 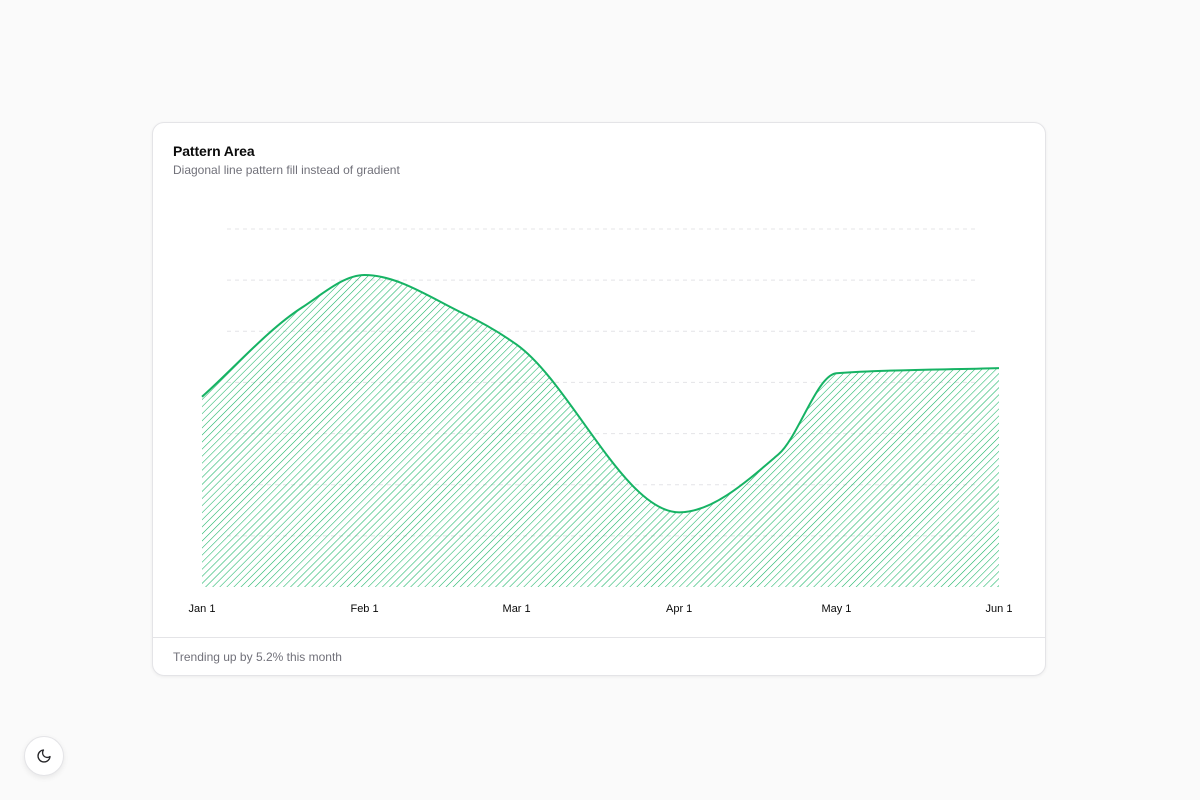 What do you see at coordinates (364, 609) in the screenshot?
I see `x-tick-label: Feb 1` at bounding box center [364, 609].